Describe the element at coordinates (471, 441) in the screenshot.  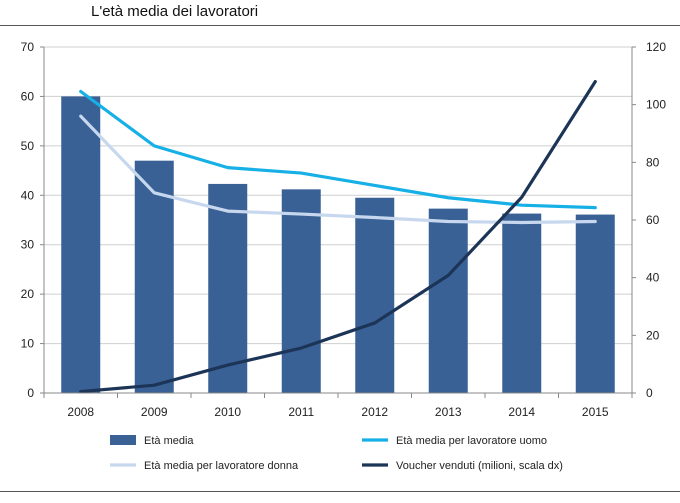
I see `legend-label: Età media per lavoratore uomo` at that location.